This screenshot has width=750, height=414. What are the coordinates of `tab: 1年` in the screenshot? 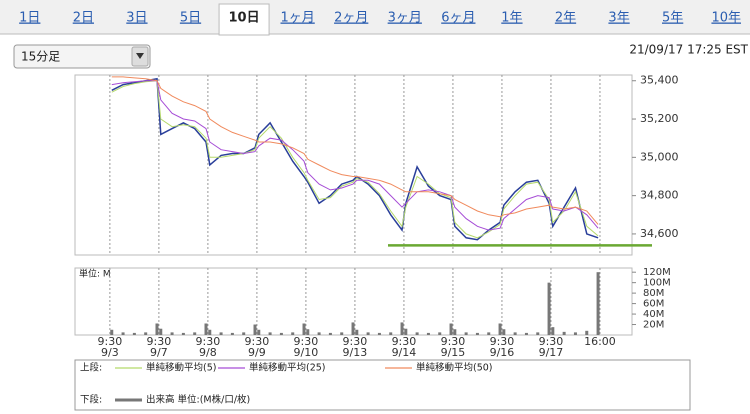 It's located at (511, 18).